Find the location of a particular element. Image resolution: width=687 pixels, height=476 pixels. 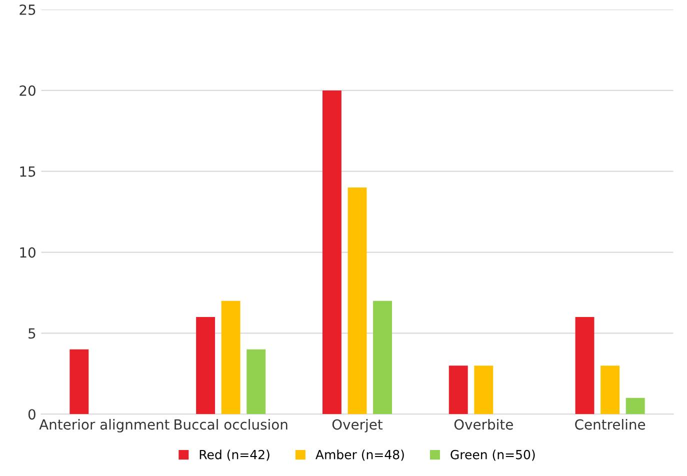

y-tick-label: 0 is located at coordinates (32, 414).